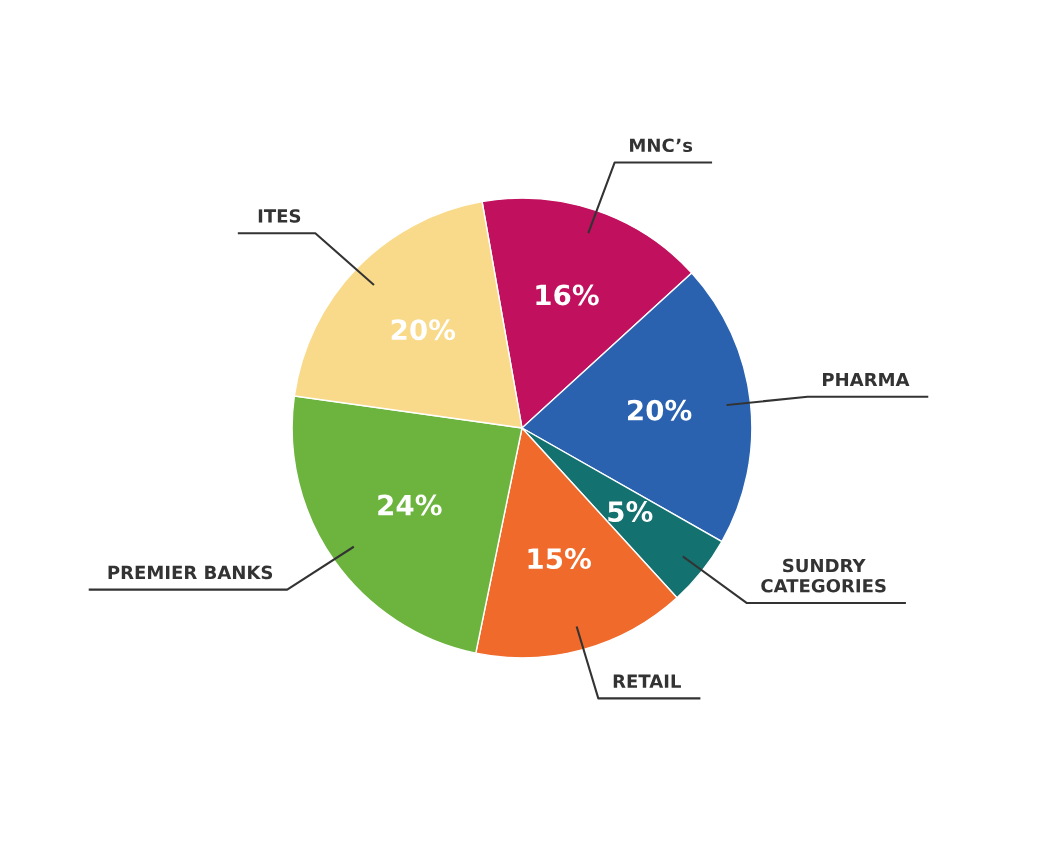 Image resolution: width=1044 pixels, height=856 pixels. I want to click on data-label: 5%, so click(630, 512).